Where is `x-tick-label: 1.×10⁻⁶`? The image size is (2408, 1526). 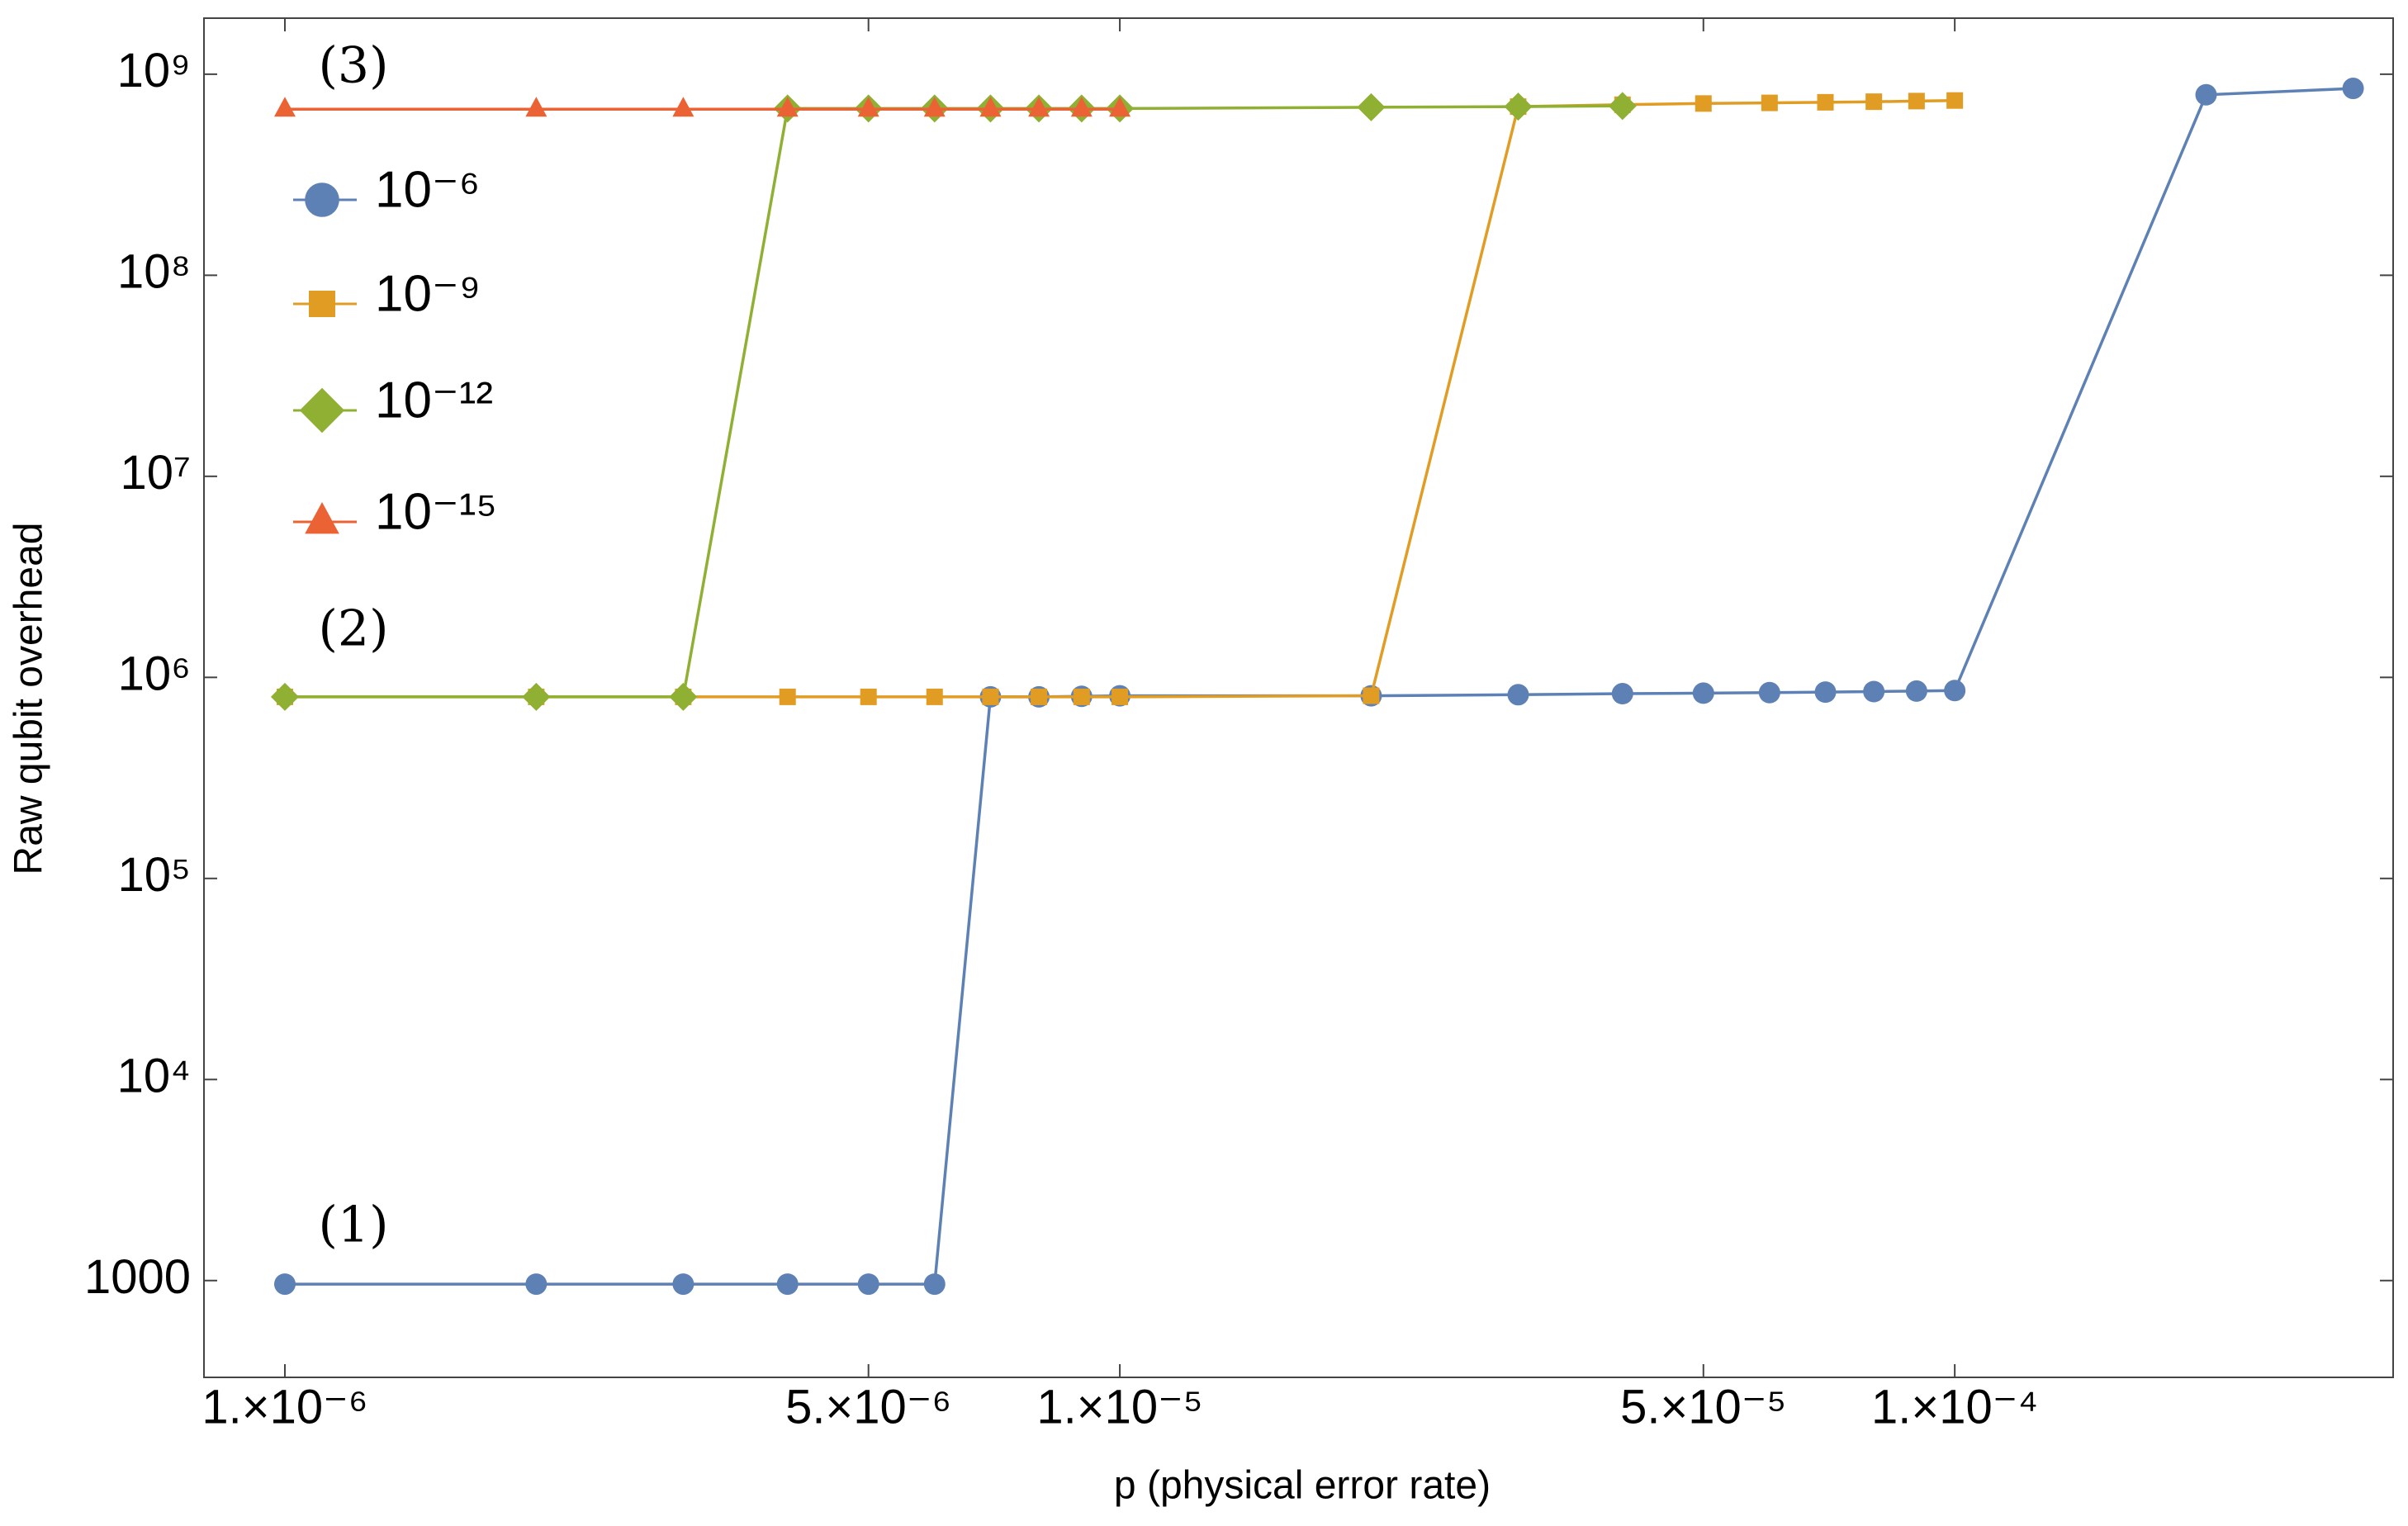 x-tick-label: 1.×10⁻⁶ is located at coordinates (284, 1407).